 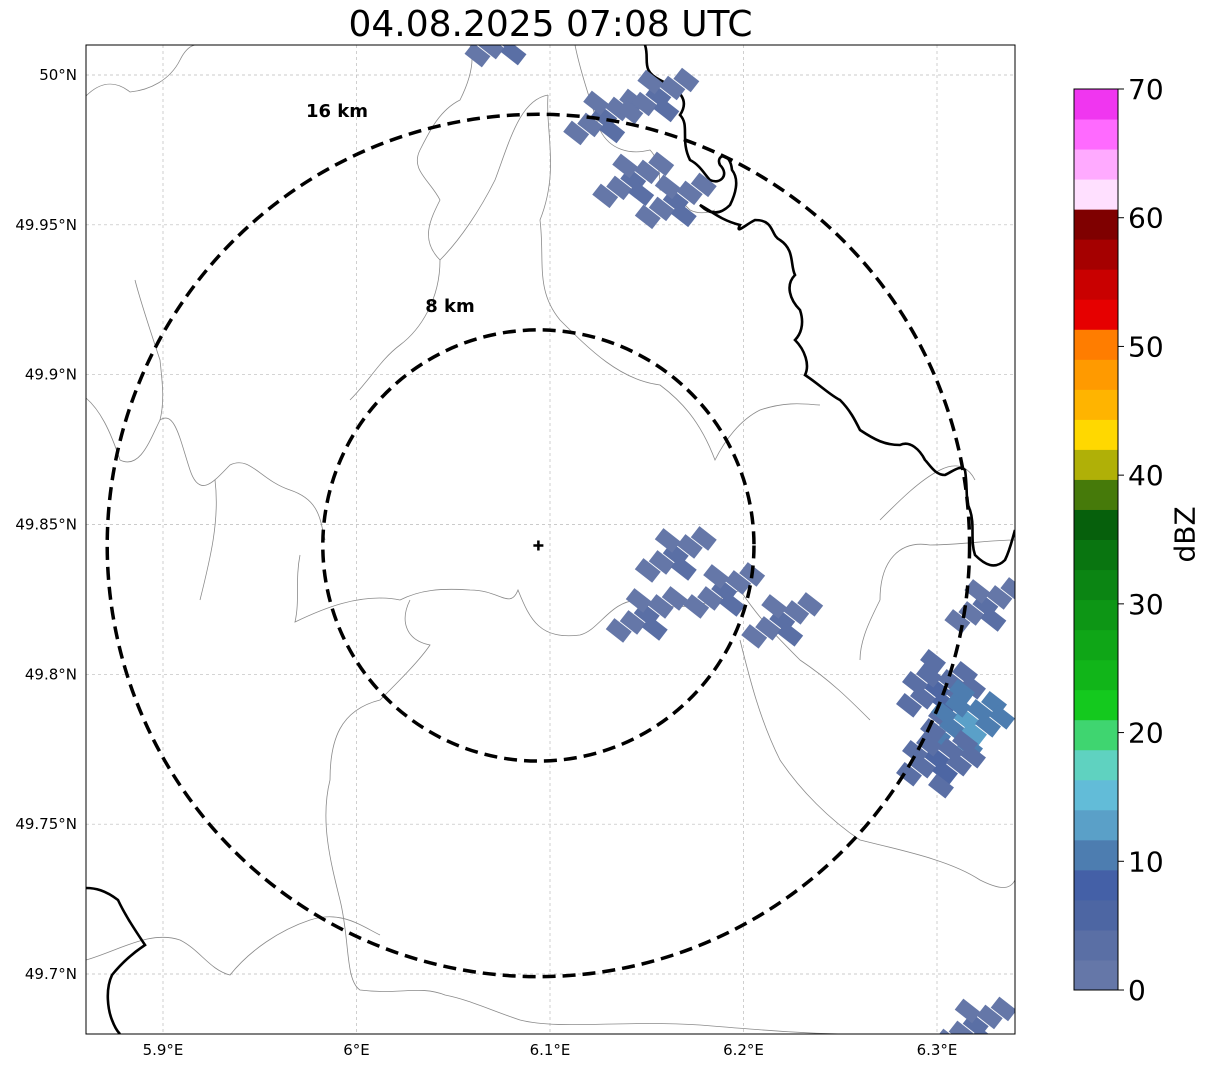 I want to click on colorbar-tick-label: 10, so click(x=1146, y=861).